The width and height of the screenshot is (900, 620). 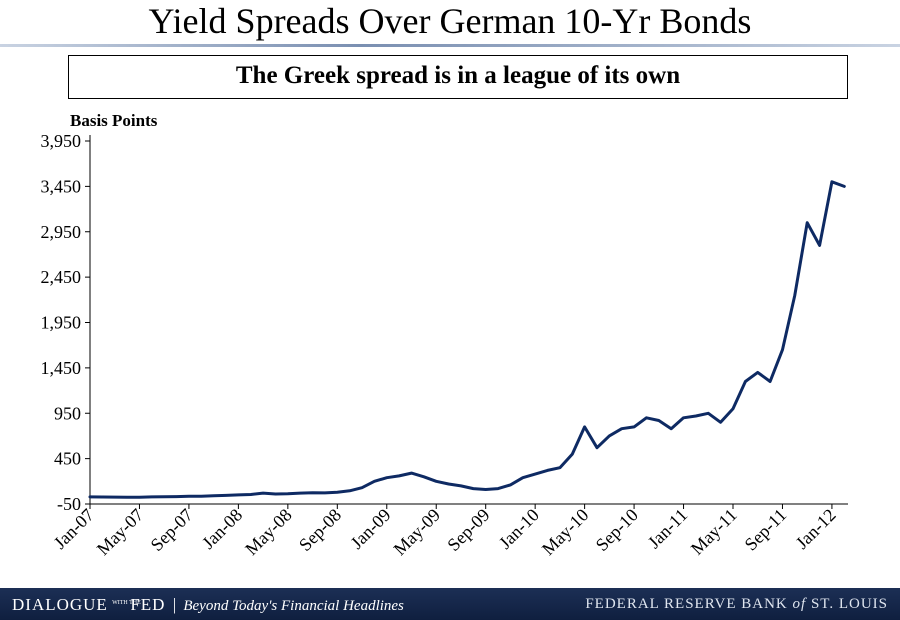 What do you see at coordinates (450, 21) in the screenshot?
I see `page-title: Yield Spreads Over German 10-Yr Bonds` at bounding box center [450, 21].